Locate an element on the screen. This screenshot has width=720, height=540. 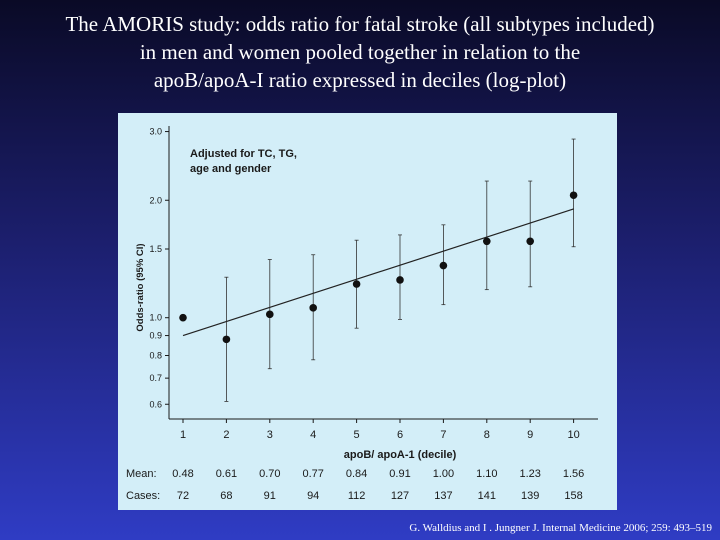
chart-annotation-line-2: age and gender is located at coordinates (231, 169).